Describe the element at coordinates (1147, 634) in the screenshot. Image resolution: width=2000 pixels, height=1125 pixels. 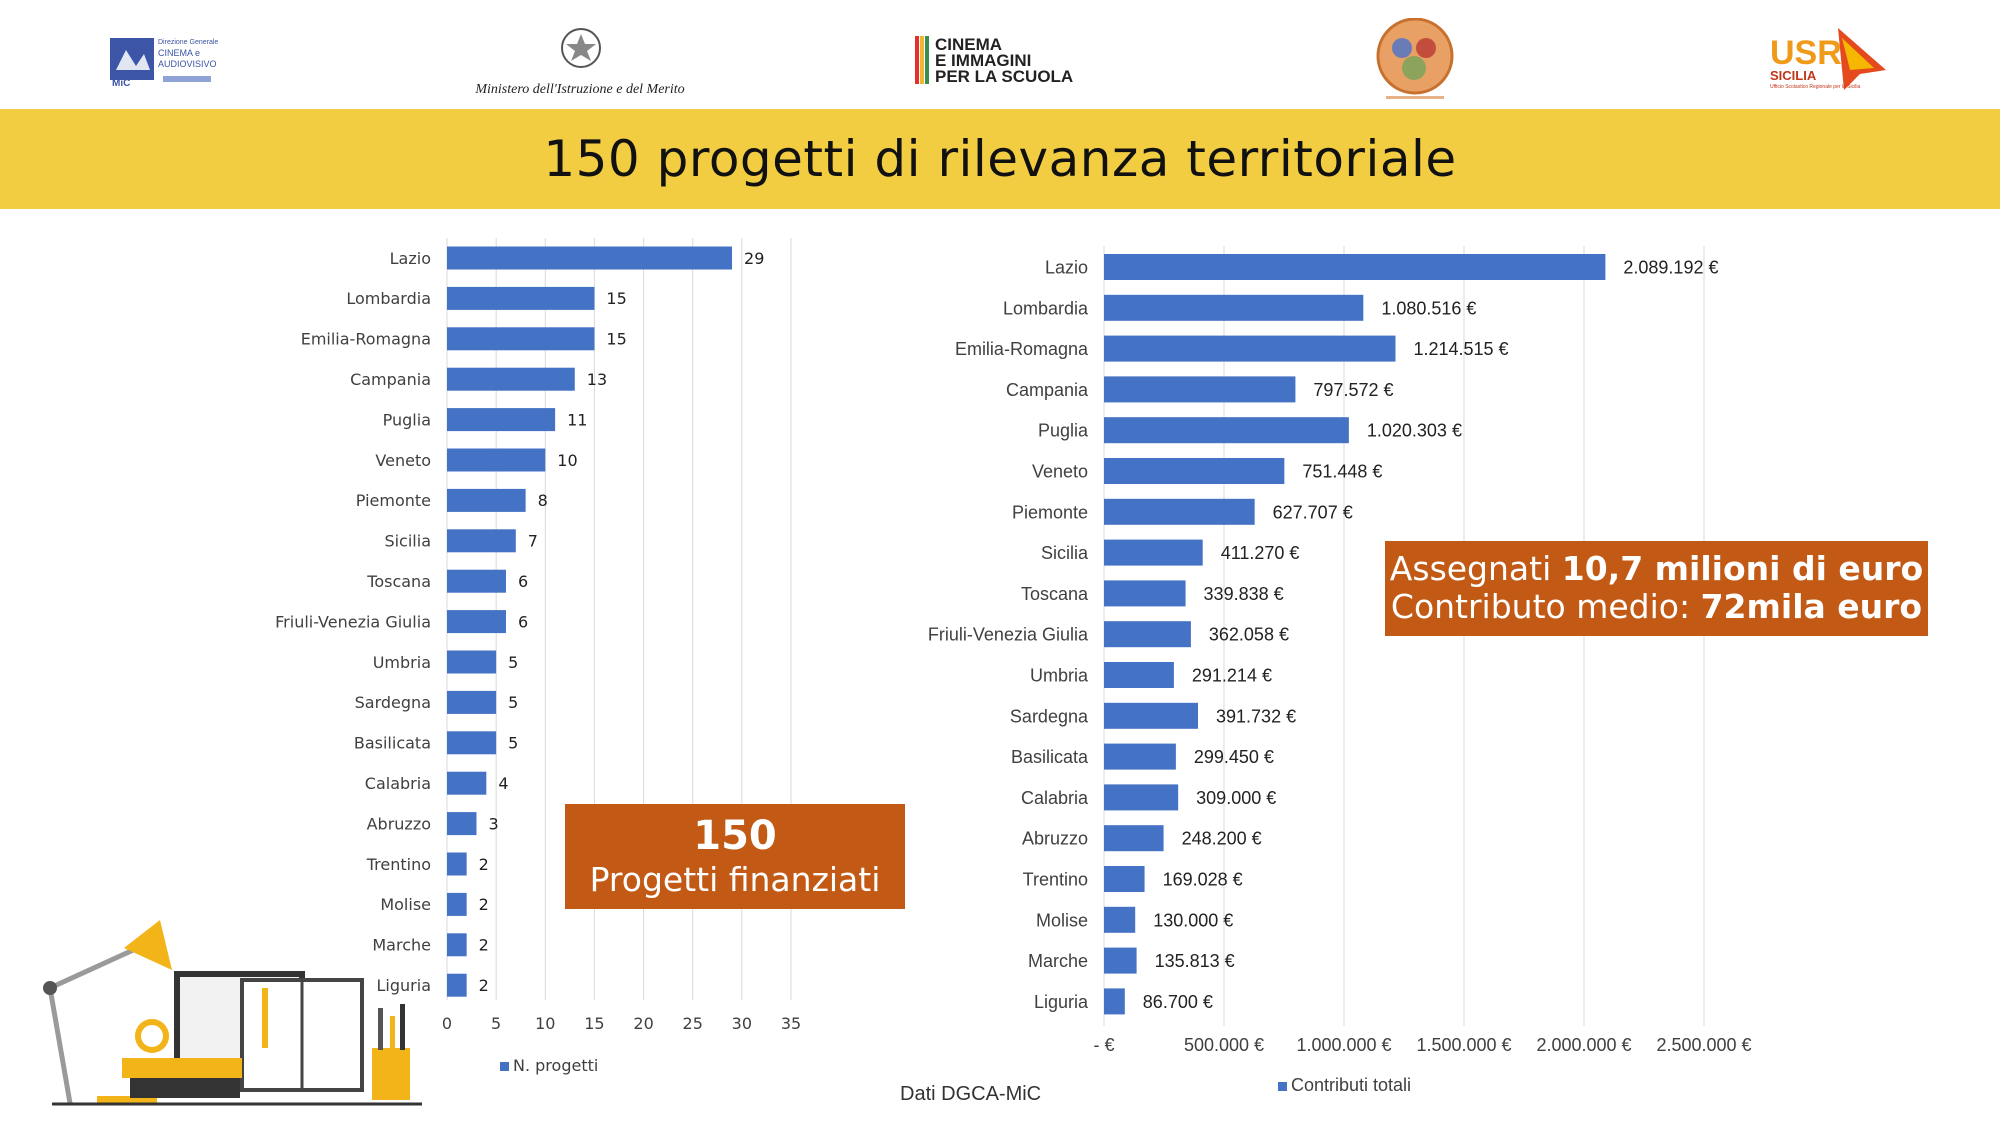
I see `bar-friuli-venezia-giulia` at that location.